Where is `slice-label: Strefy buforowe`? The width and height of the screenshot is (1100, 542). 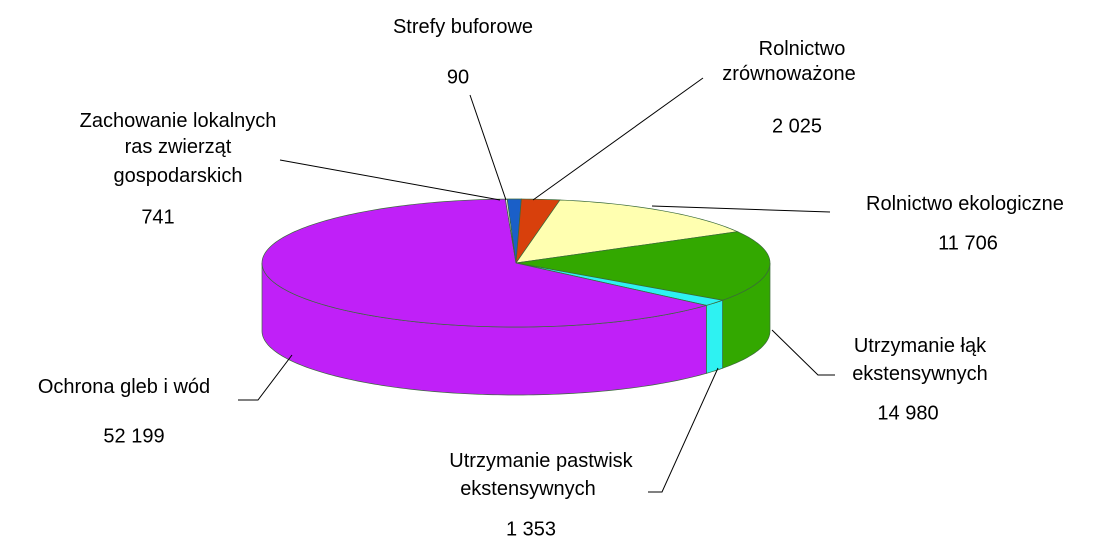
slice-label: Strefy buforowe is located at coordinates (463, 27).